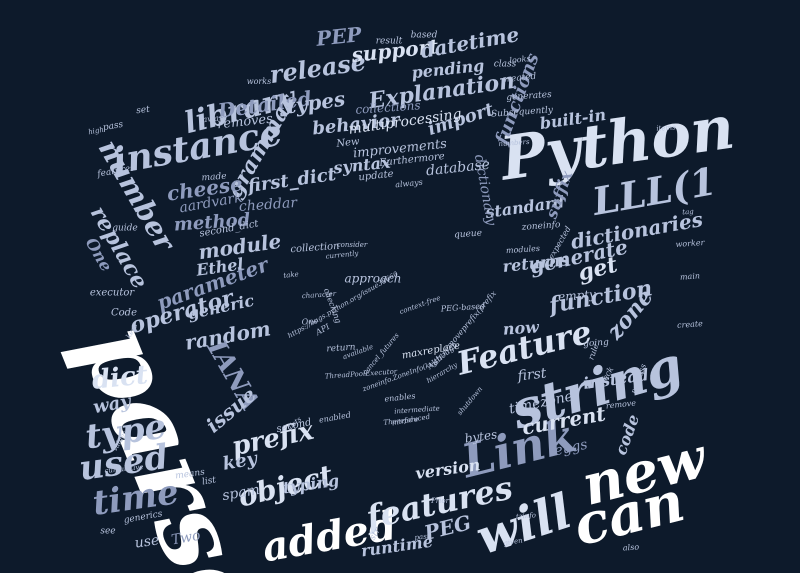 The height and width of the screenshot is (573, 800). Describe the element at coordinates (419, 305) in the screenshot. I see `word-context-free: context-free` at that location.